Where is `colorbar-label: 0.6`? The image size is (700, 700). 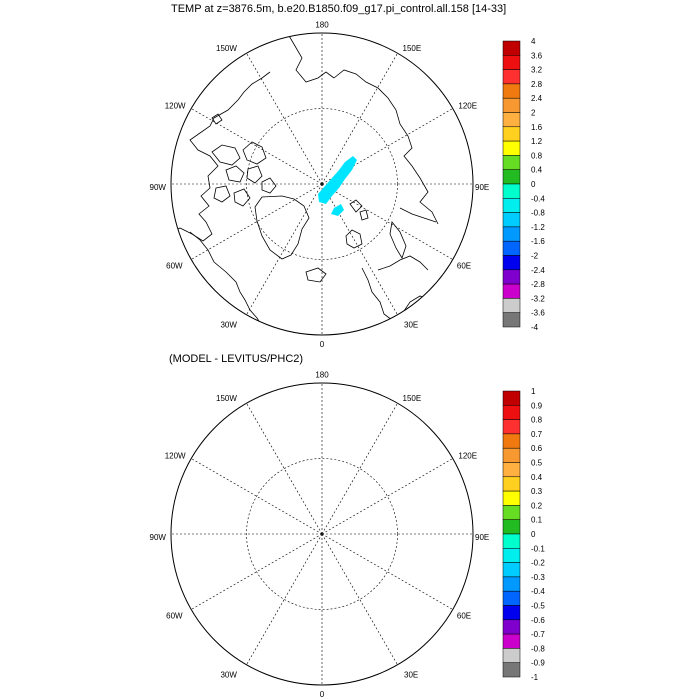 colorbar-label: 0.6 is located at coordinates (537, 448).